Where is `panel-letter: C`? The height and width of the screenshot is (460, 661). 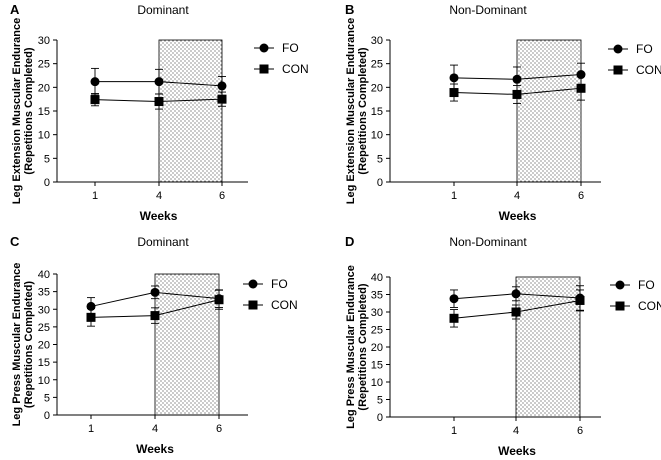
panel-letter: C is located at coordinates (15, 241).